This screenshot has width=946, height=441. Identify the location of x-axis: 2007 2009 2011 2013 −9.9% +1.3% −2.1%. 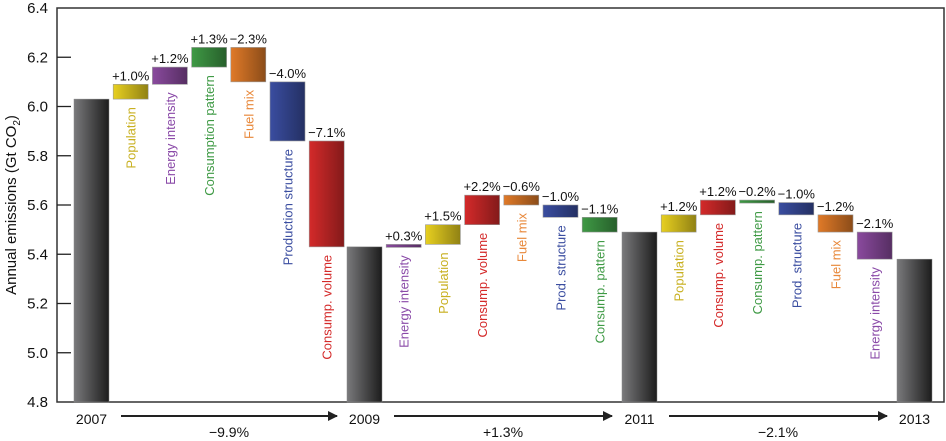
(503, 425).